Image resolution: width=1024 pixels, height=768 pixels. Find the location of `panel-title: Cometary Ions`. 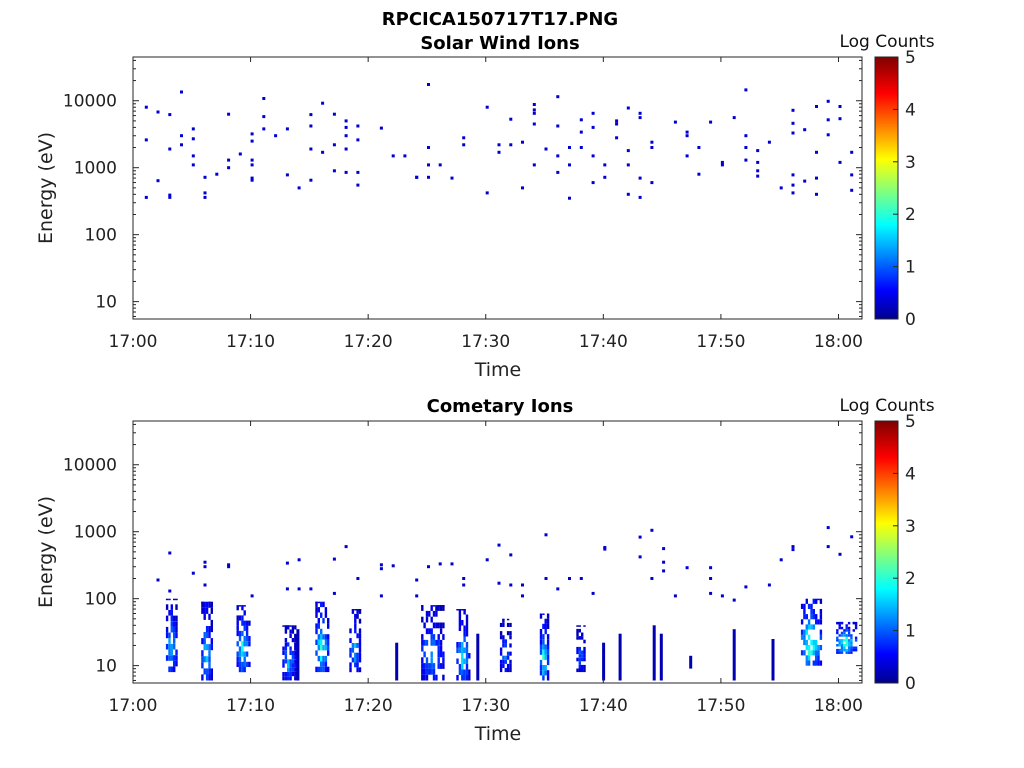

panel-title: Cometary Ions is located at coordinates (500, 406).